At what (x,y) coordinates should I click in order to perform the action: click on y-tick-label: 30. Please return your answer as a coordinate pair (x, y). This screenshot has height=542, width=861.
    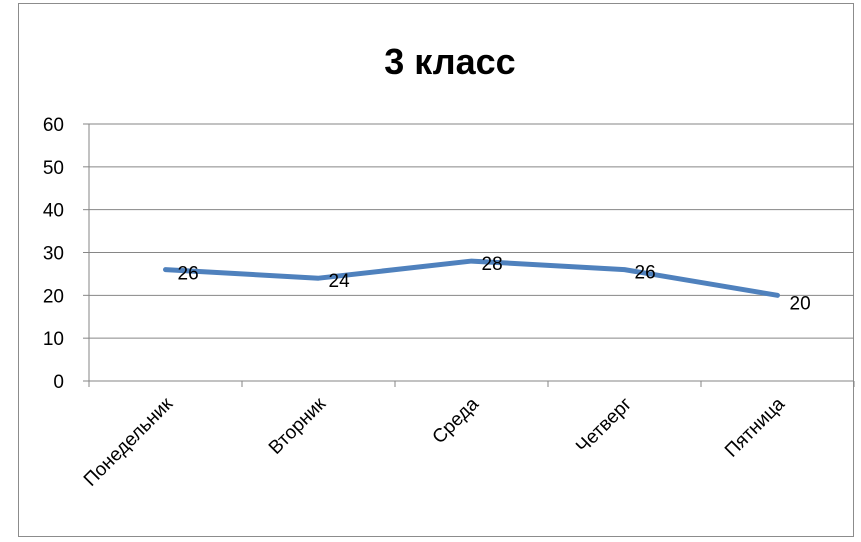
    Looking at the image, I should click on (53, 254).